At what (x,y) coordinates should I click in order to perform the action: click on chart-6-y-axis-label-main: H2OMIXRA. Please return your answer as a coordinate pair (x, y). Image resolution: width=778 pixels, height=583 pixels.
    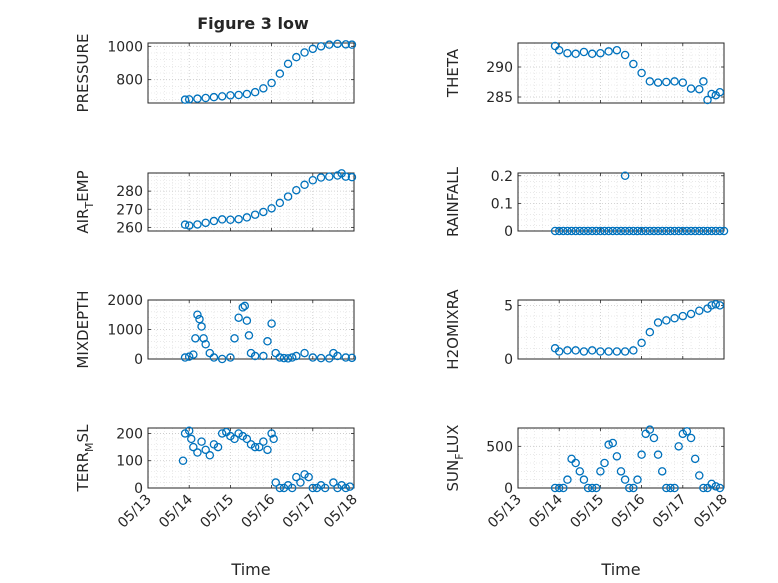
    Looking at the image, I should click on (453, 329).